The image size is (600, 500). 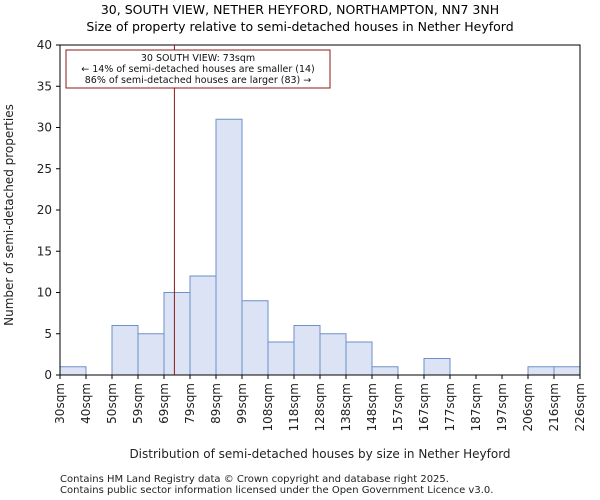 I want to click on x-tick-label: 138sqm, so click(x=346, y=407).